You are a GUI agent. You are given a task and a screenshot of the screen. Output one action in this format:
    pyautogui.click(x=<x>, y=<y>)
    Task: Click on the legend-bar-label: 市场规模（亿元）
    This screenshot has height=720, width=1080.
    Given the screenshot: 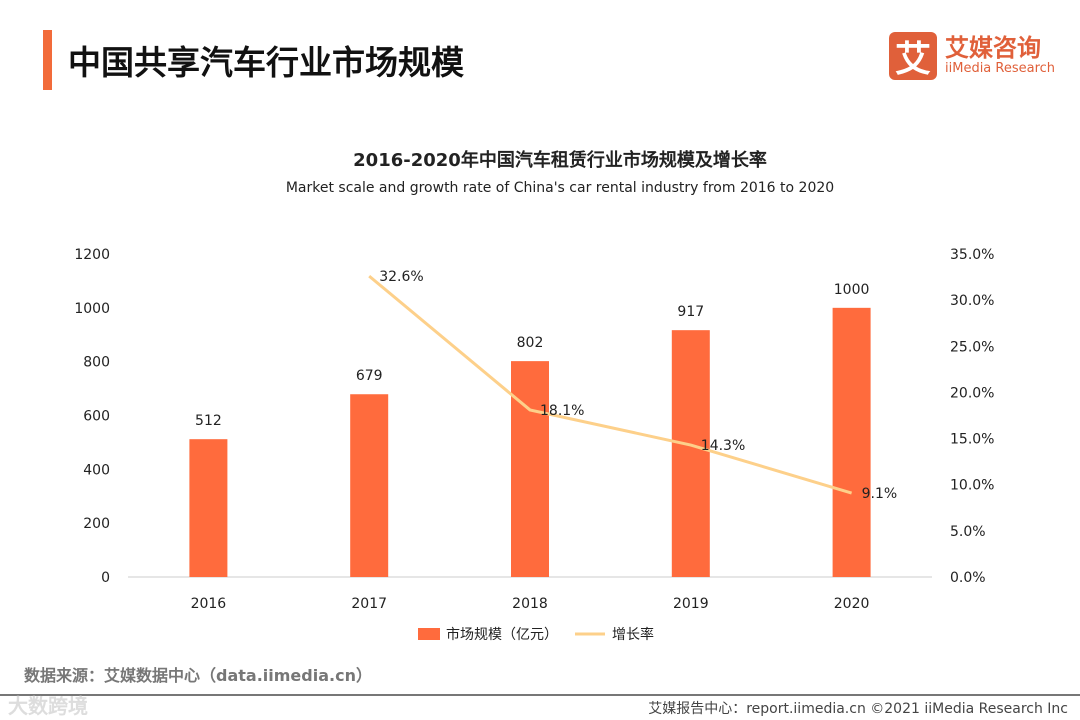 What is the action you would take?
    pyautogui.click(x=502, y=634)
    